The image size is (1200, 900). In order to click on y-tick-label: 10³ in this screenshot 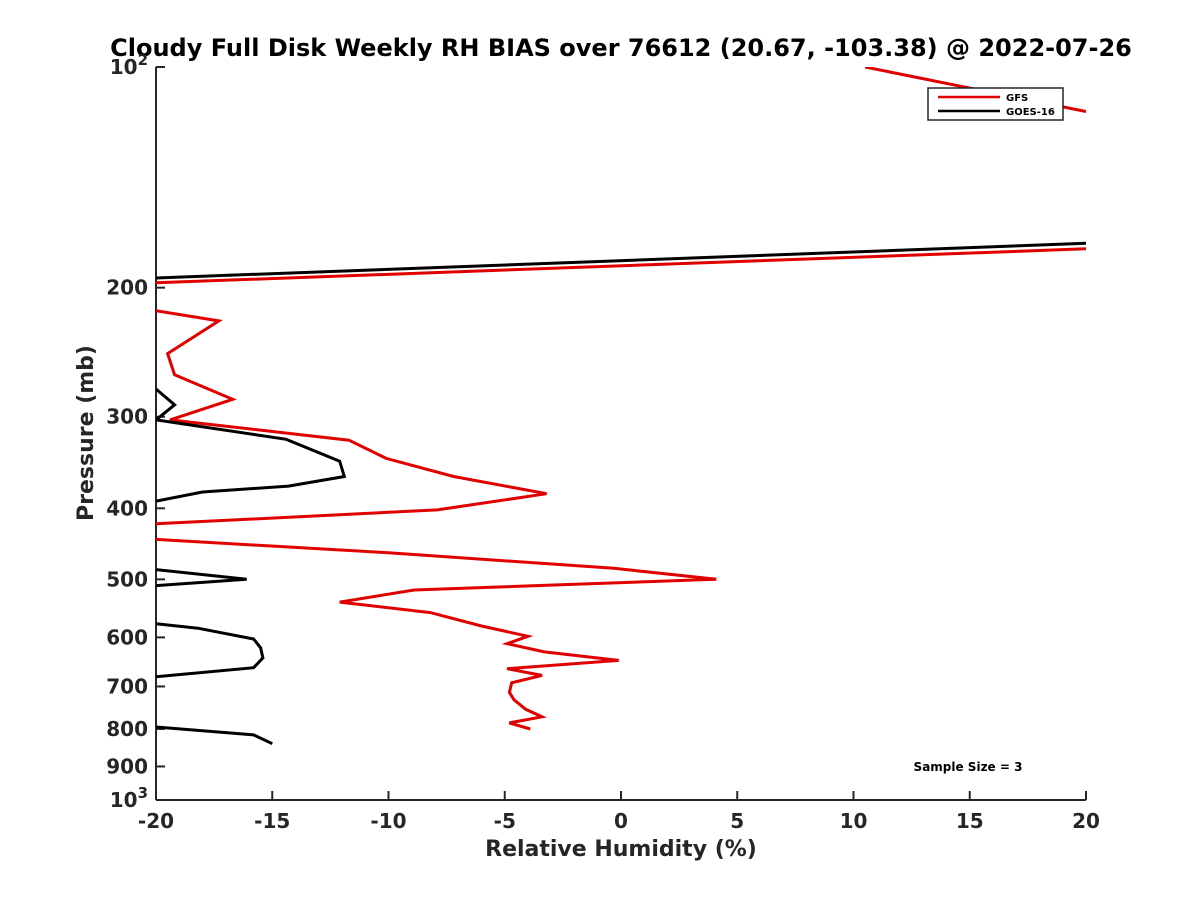, I will do `click(129, 798)`.